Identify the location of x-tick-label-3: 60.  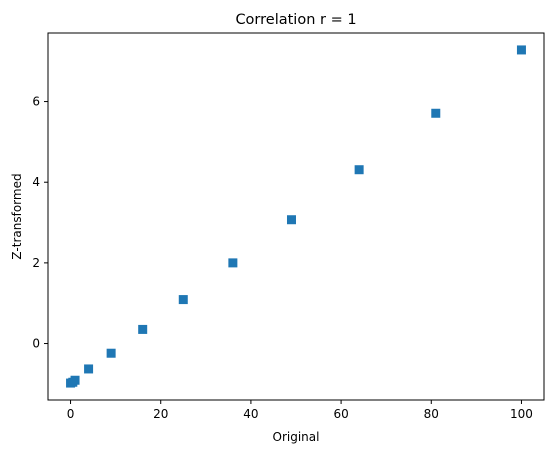
(340, 414).